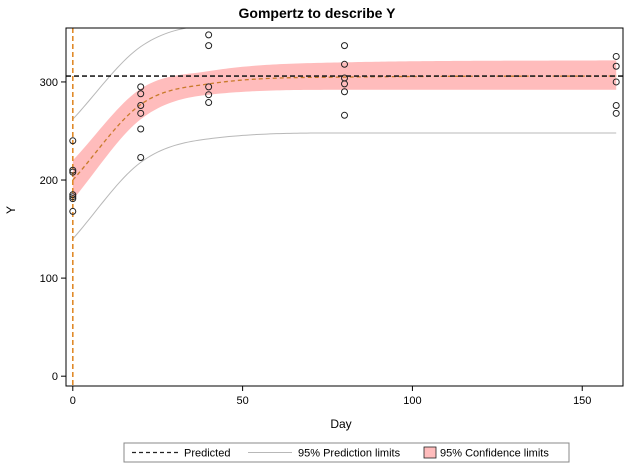 Image resolution: width=634 pixels, height=467 pixels. Describe the element at coordinates (430, 452) in the screenshot. I see `legend-confidence-limits-swatch` at that location.